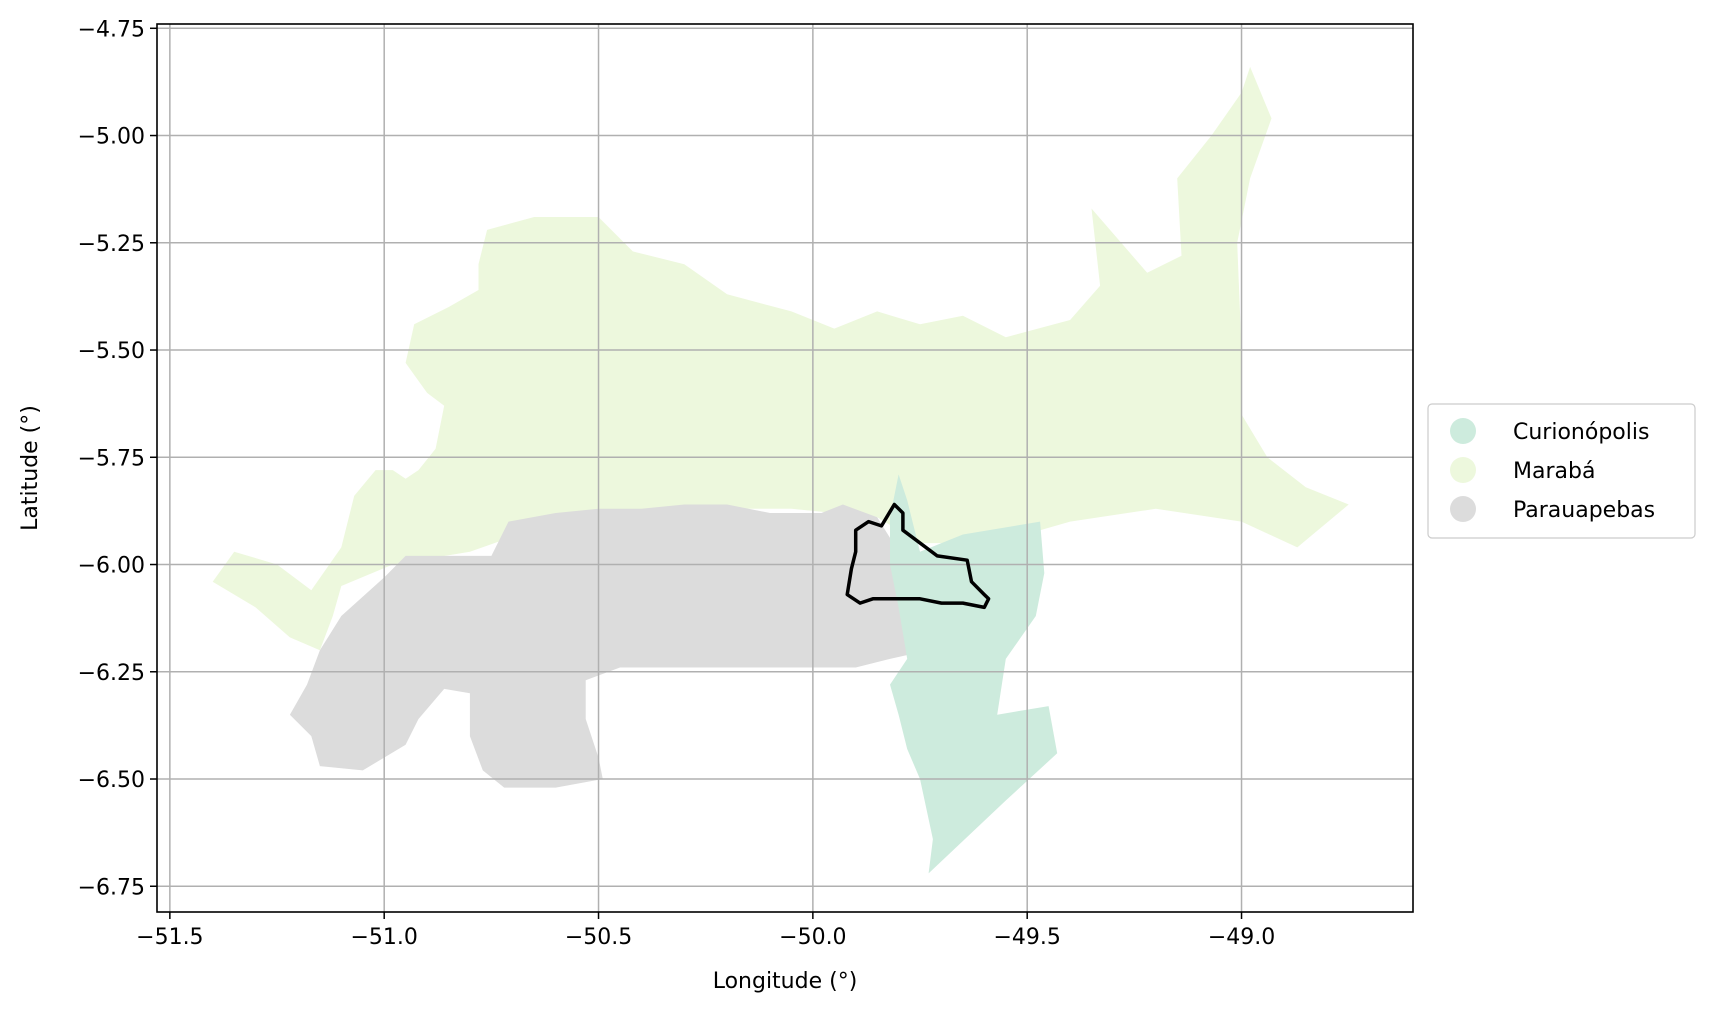 The width and height of the screenshot is (1710, 1012). What do you see at coordinates (111, 244) in the screenshot?
I see `y-tick-label: −5.25` at bounding box center [111, 244].